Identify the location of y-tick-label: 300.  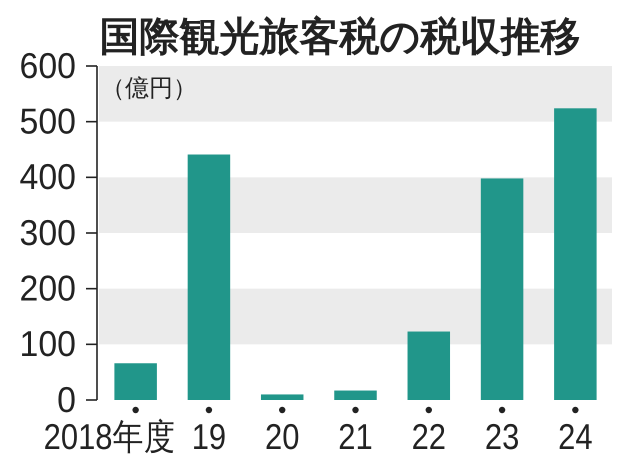
(48, 233).